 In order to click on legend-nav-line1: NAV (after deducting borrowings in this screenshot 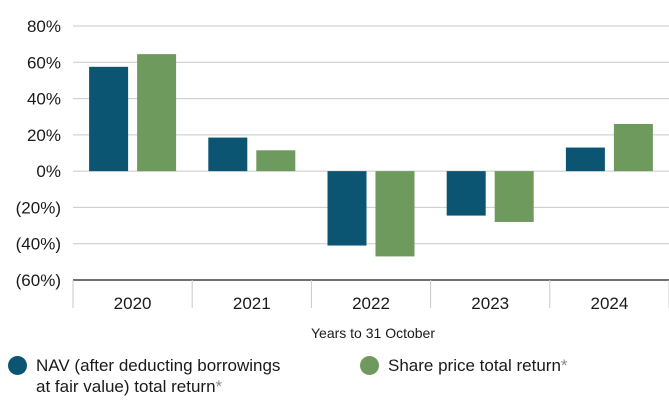, I will do `click(158, 365)`.